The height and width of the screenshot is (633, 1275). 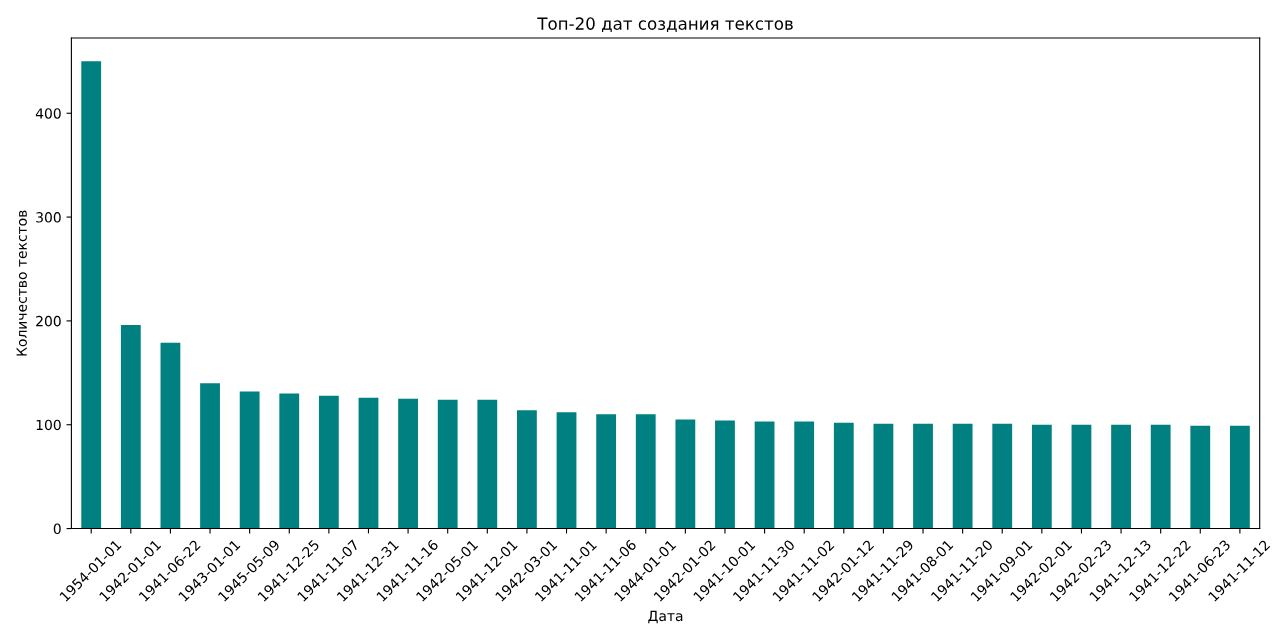 I want to click on y-tick-label: 0, so click(x=57, y=529).